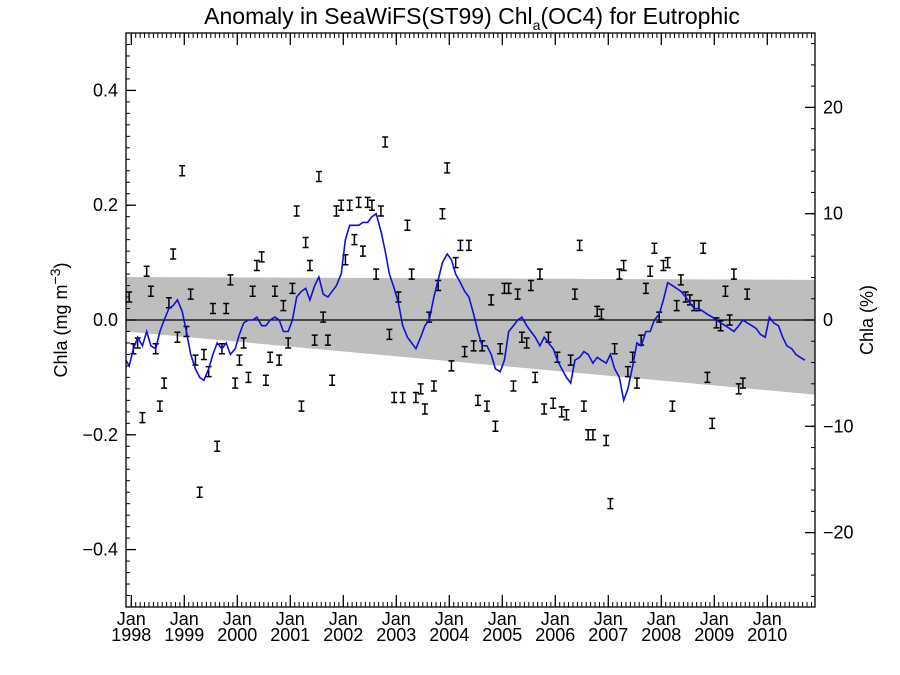  What do you see at coordinates (555, 635) in the screenshot?
I see `x-tick-year: 2006` at bounding box center [555, 635].